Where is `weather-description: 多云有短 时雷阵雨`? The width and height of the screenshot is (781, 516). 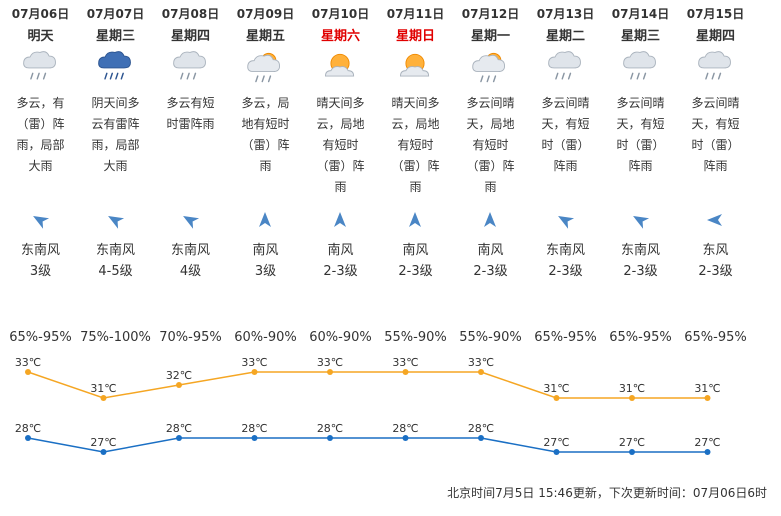
weather-description: 多云有短 时雷阵雨 is located at coordinates (190, 114).